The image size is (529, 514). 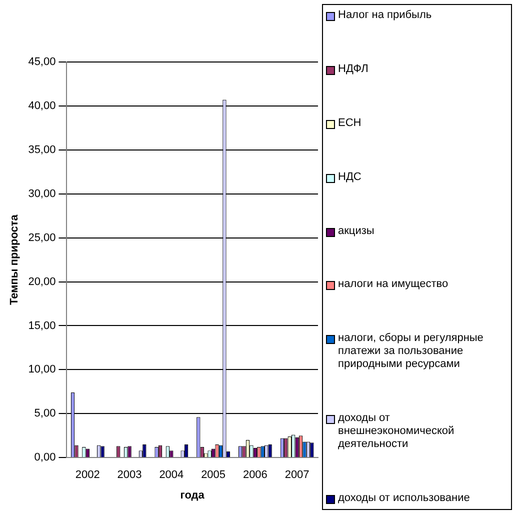 I want to click on y-tick-label: 25,00, so click(x=42, y=238).